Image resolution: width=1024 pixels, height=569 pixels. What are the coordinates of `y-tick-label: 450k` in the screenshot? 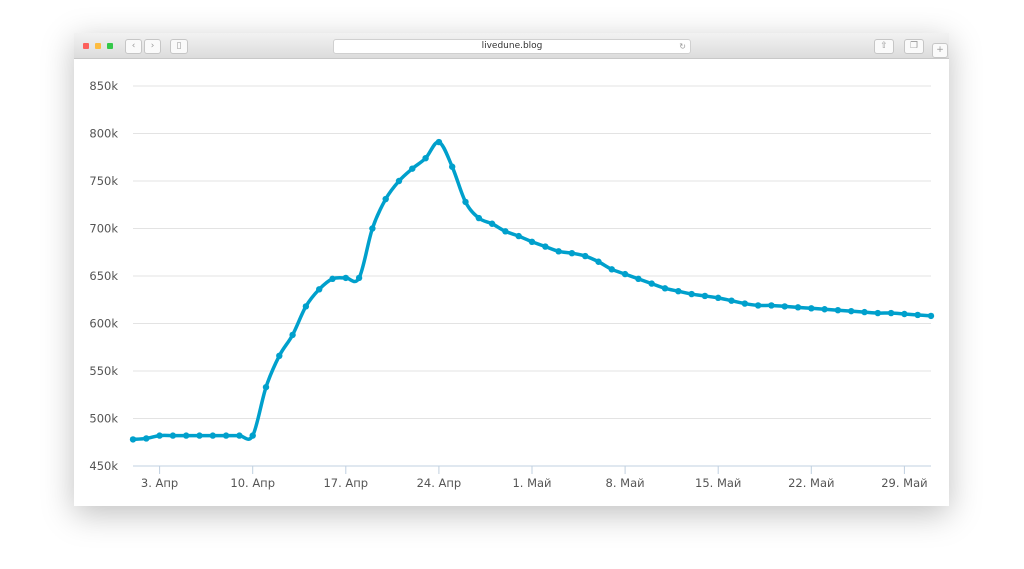 It's located at (103, 466).